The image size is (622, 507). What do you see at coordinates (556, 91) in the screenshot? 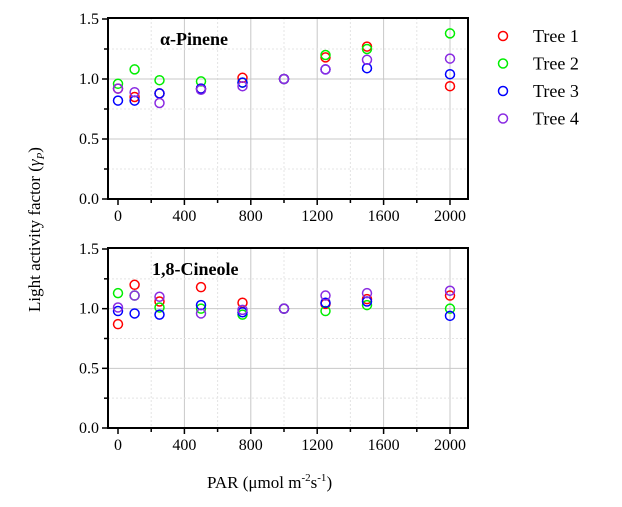
I see `legend-label: Tree 3` at bounding box center [556, 91].